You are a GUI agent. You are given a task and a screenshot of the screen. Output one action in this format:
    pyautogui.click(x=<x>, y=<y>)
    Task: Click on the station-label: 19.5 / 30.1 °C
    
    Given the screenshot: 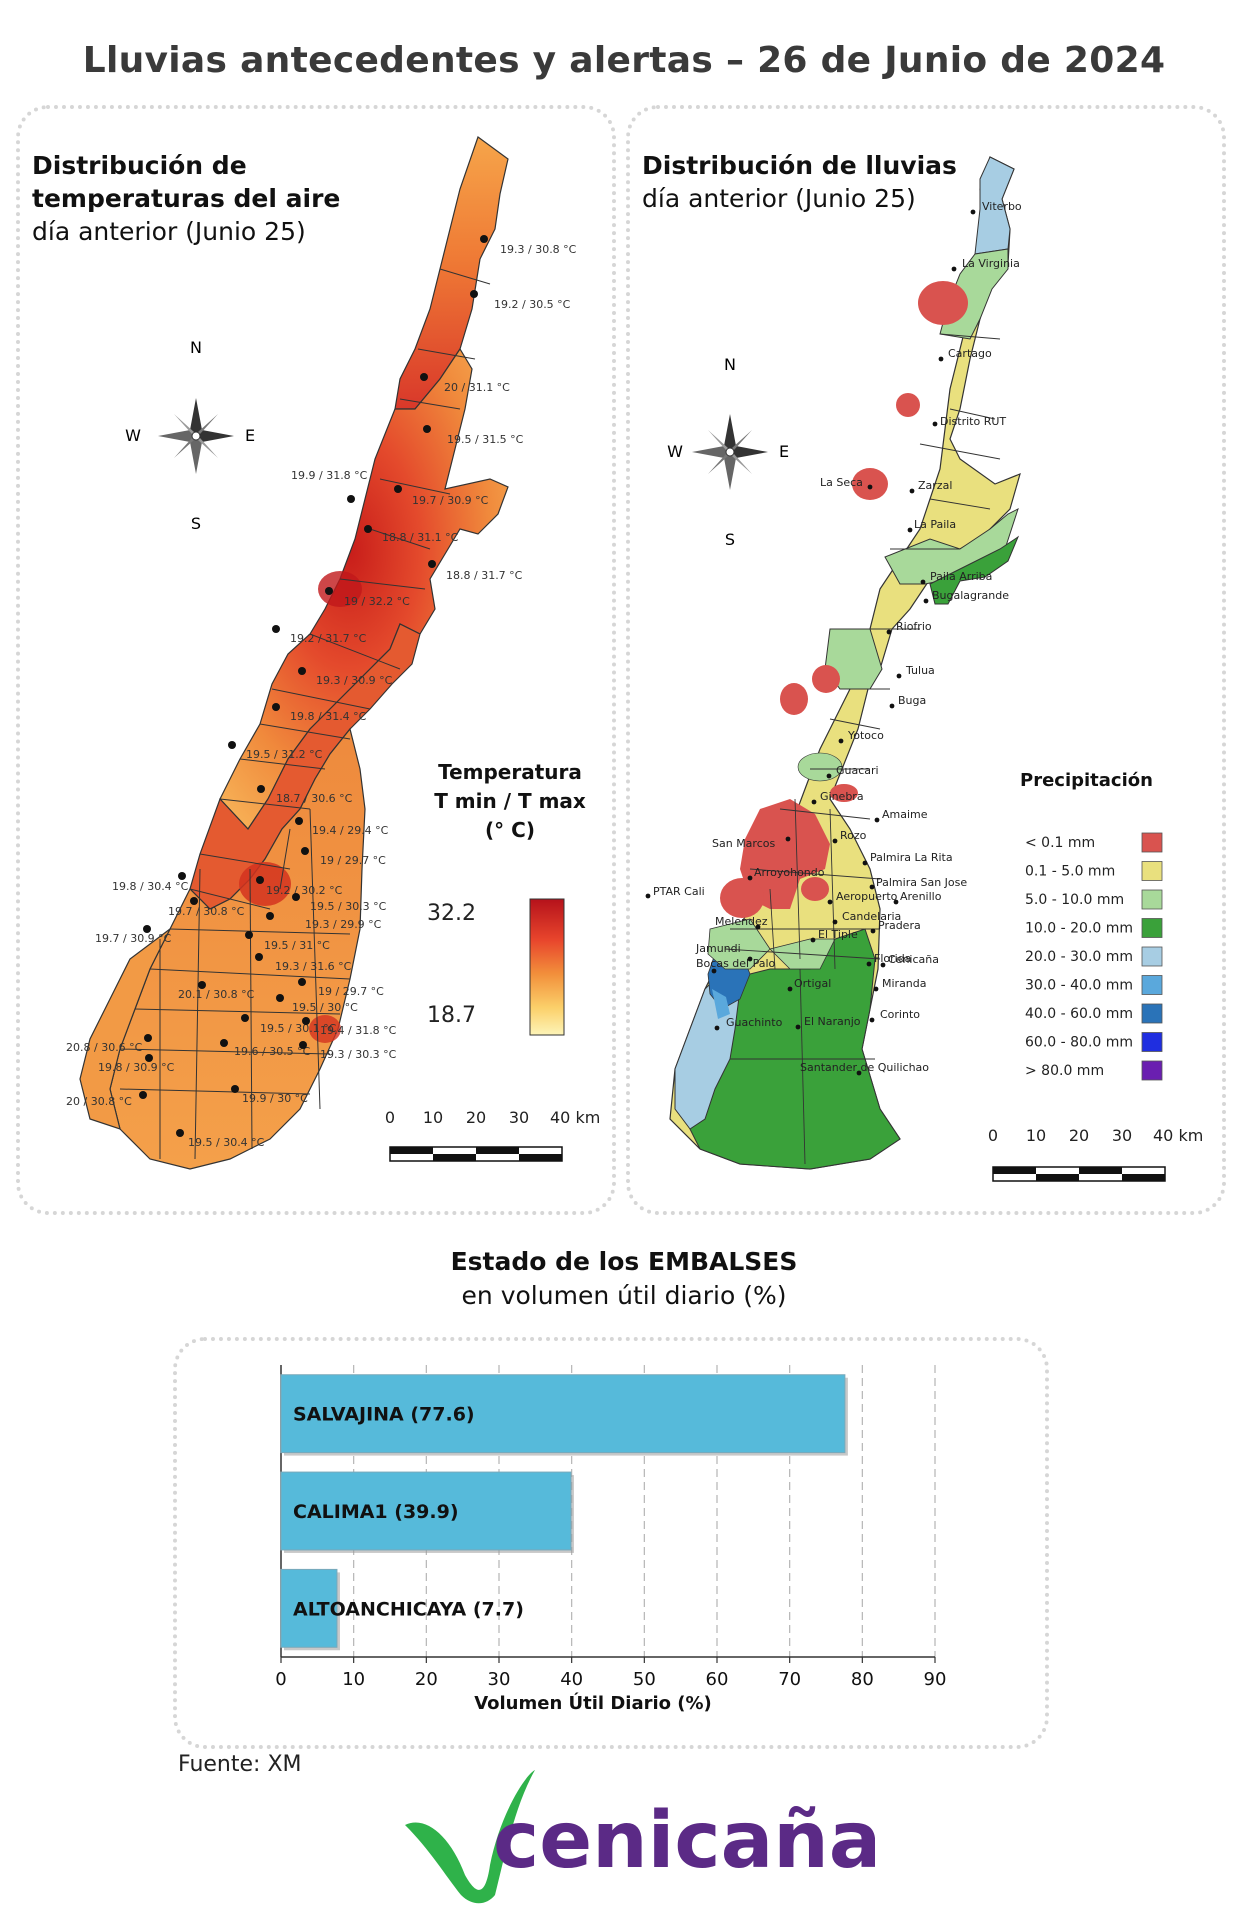 What is the action you would take?
    pyautogui.click(x=298, y=1028)
    